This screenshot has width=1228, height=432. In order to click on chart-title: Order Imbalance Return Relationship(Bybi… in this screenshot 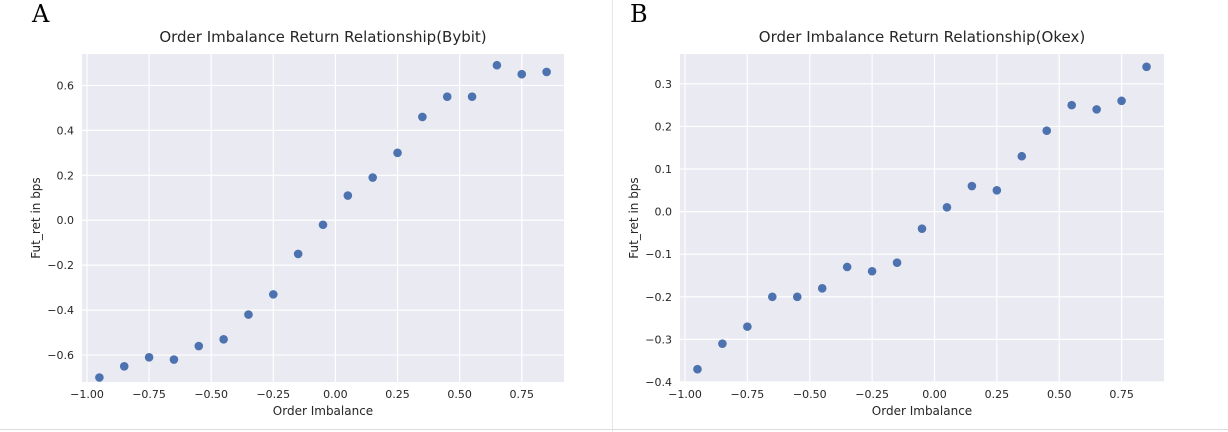, I will do `click(322, 37)`.